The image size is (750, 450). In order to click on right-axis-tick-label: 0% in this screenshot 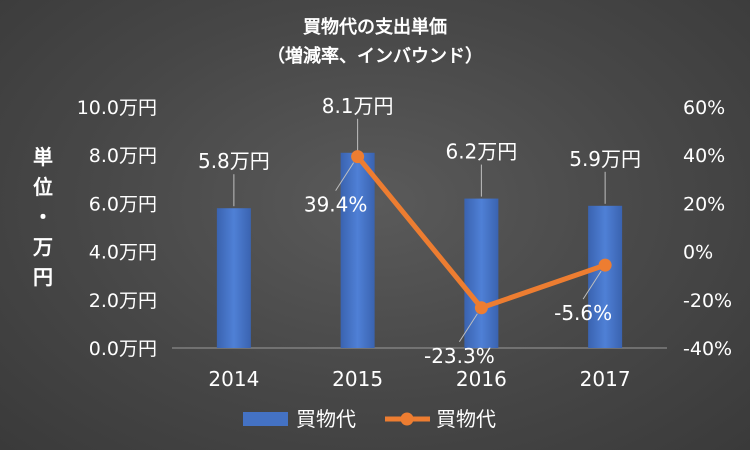, I will do `click(698, 253)`.